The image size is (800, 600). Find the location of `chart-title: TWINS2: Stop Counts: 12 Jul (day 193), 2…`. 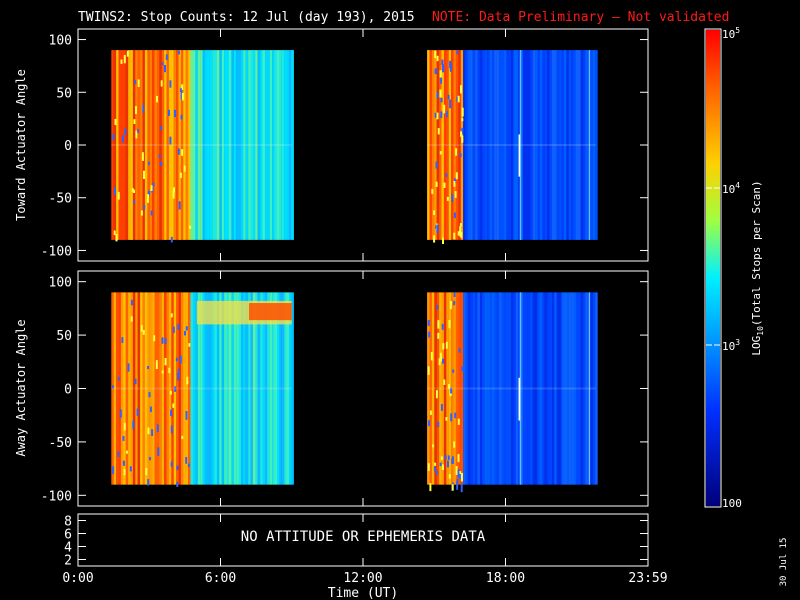

chart-title: TWINS2: Stop Counts: 12 Jul (day 193), 2… is located at coordinates (246, 17).